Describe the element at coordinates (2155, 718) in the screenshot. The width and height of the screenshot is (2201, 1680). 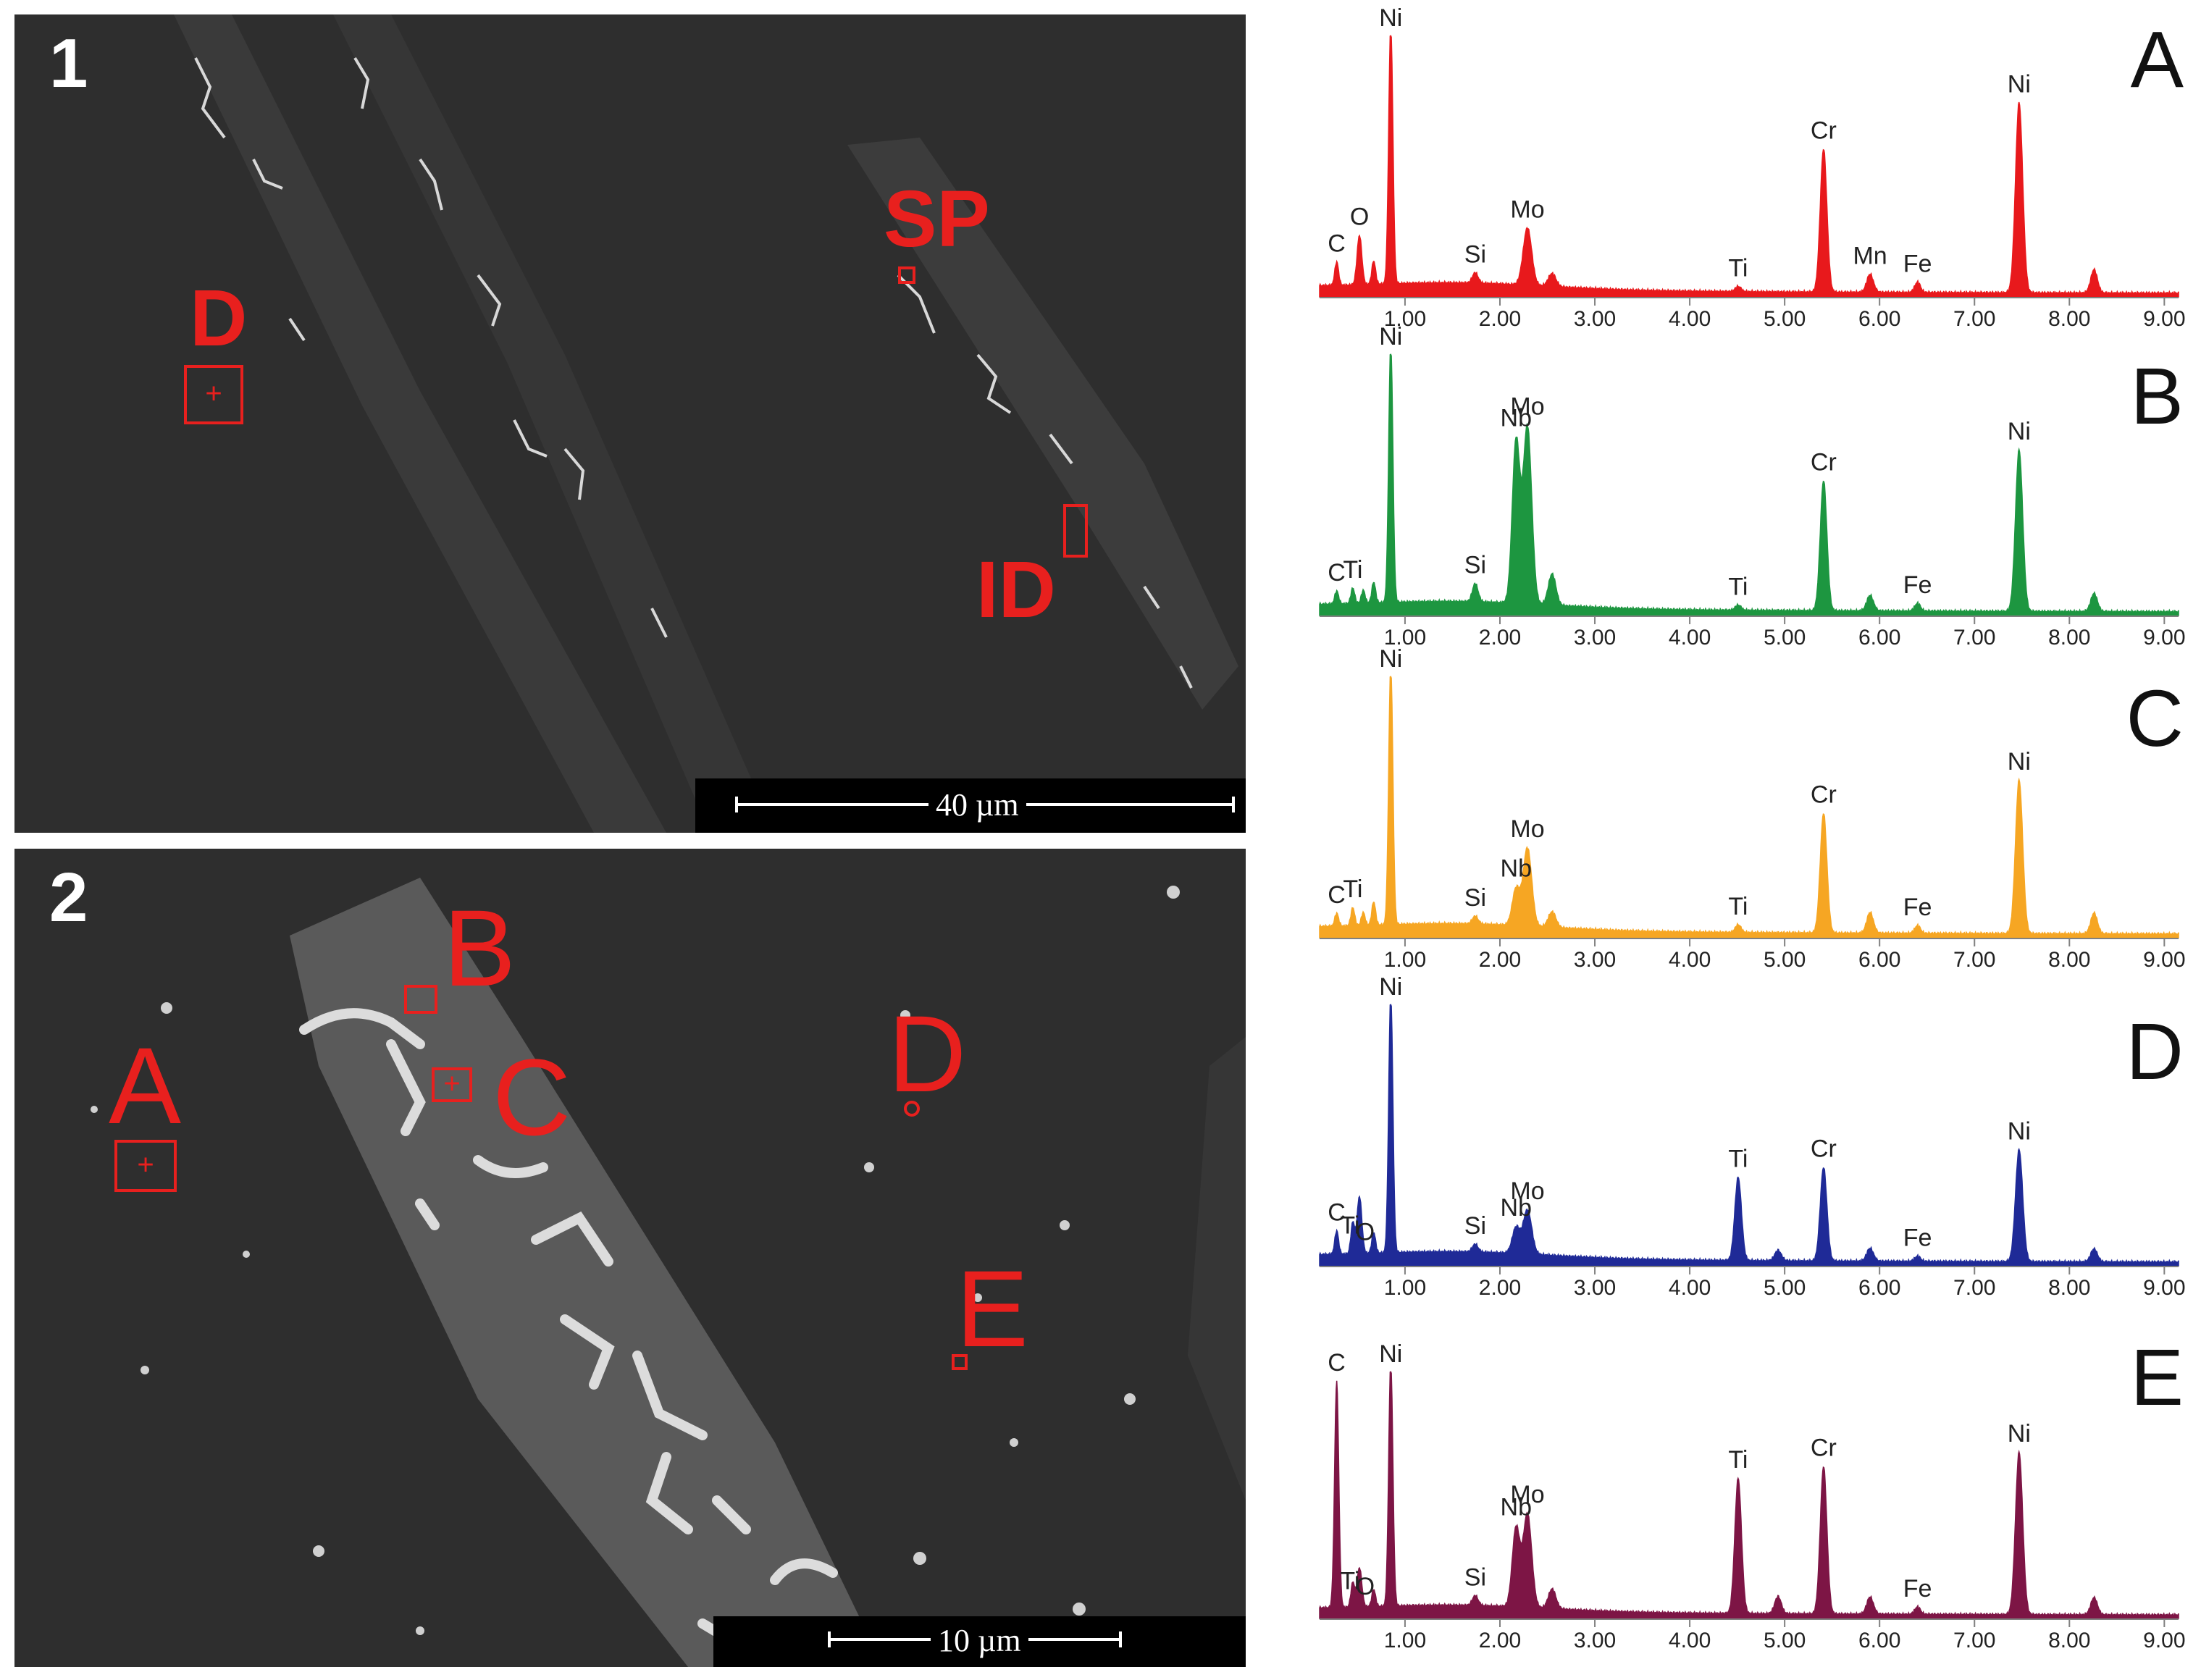
I see `spectrum-title: C` at that location.